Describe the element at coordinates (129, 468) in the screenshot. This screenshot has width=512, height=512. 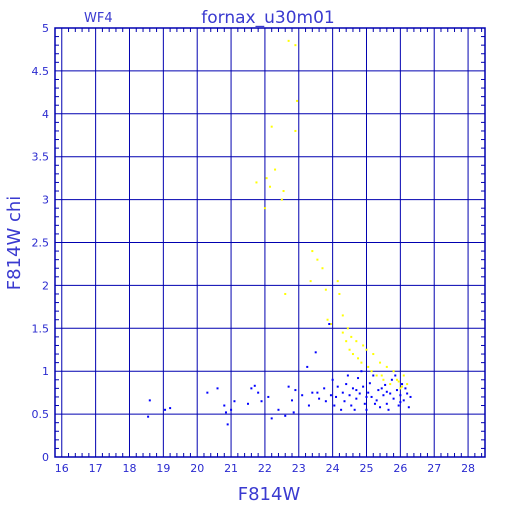
I see `x-tick-label: 18` at that location.